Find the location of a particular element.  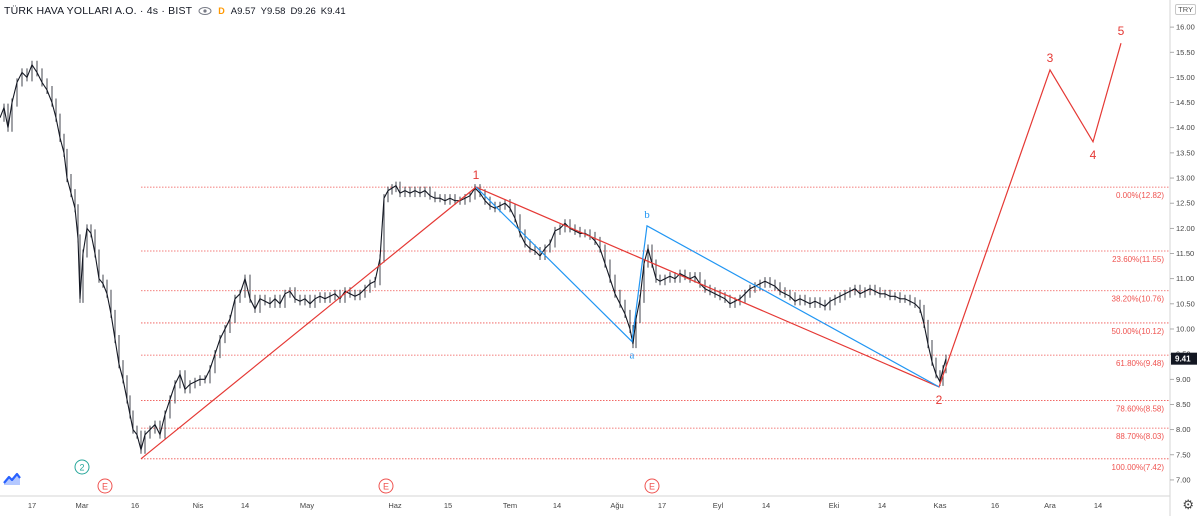

time-tick-label: Kas is located at coordinates (940, 505).